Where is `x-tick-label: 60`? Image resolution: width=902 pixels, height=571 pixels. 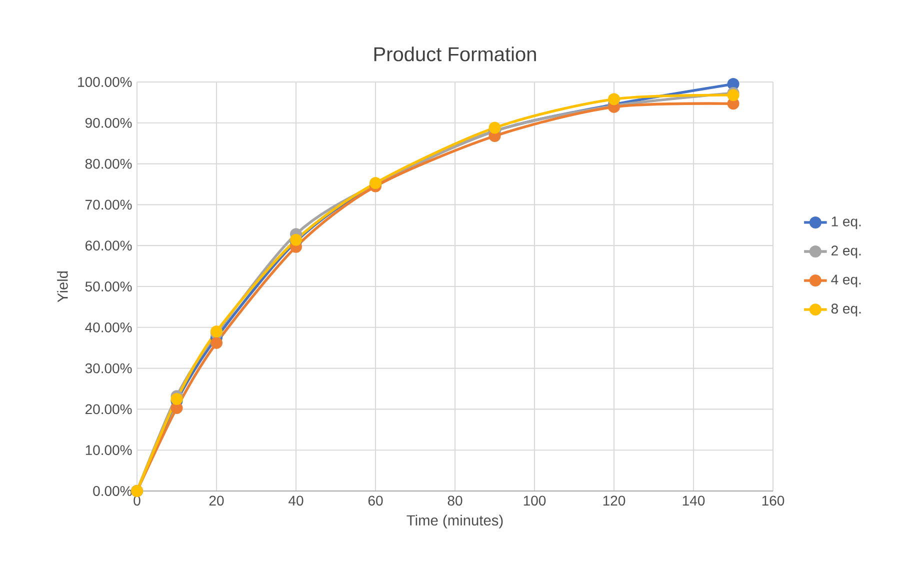
x-tick-label: 60 is located at coordinates (375, 501).